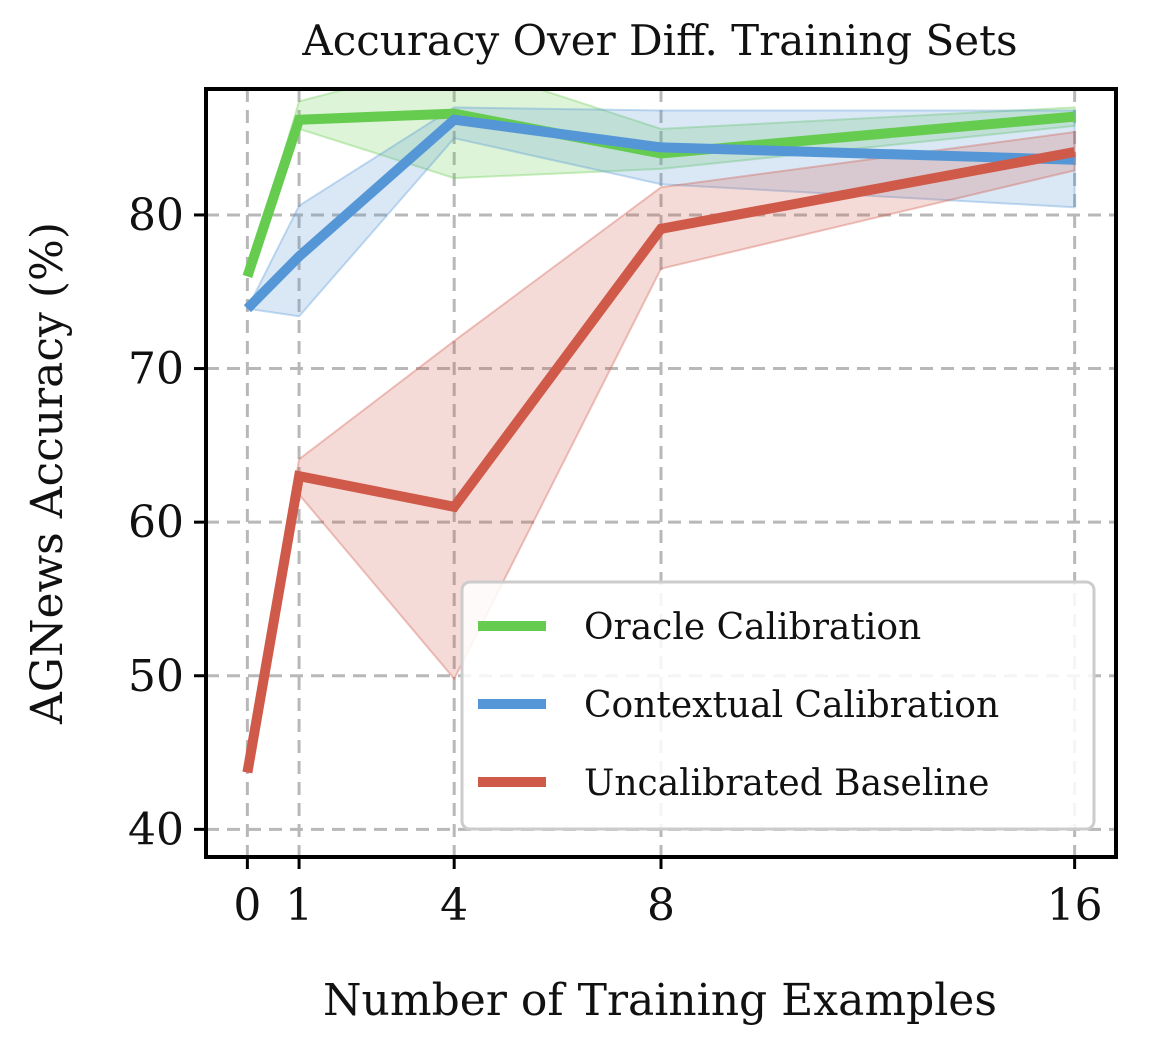 The width and height of the screenshot is (1152, 1039). I want to click on y-tick-label: 70, so click(156, 369).